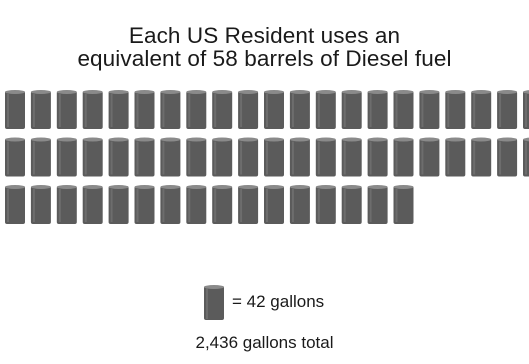  I want to click on legend-barrel-icon, so click(214, 302).